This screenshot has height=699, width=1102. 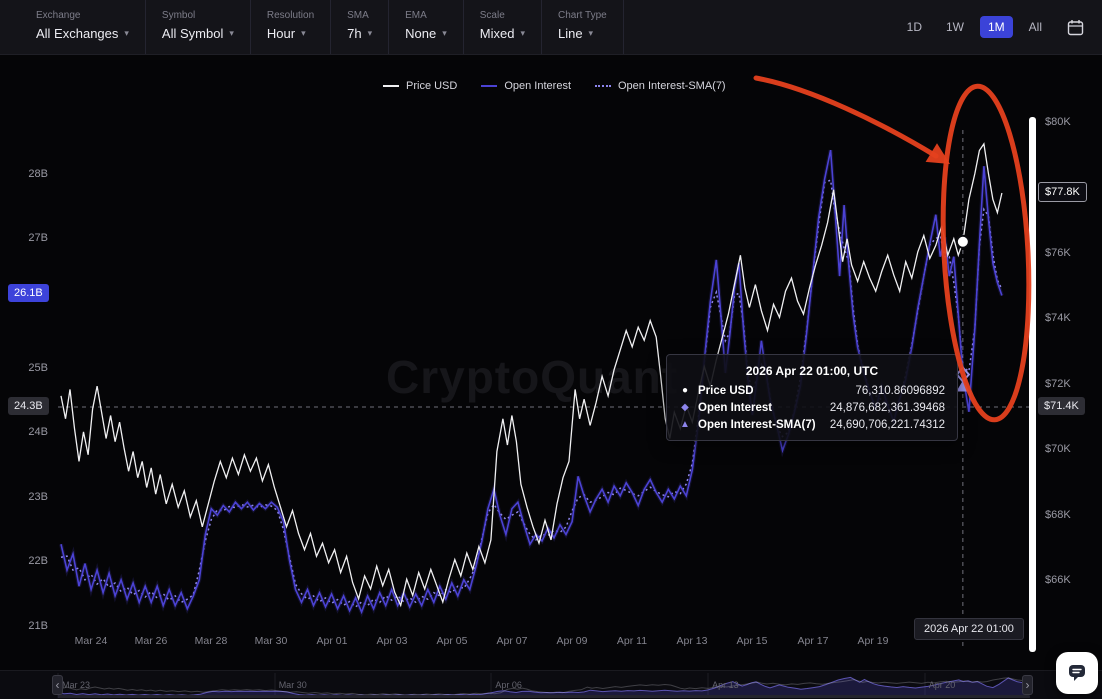 What do you see at coordinates (38, 174) in the screenshot?
I see `oi-axis-tick: 28B` at bounding box center [38, 174].